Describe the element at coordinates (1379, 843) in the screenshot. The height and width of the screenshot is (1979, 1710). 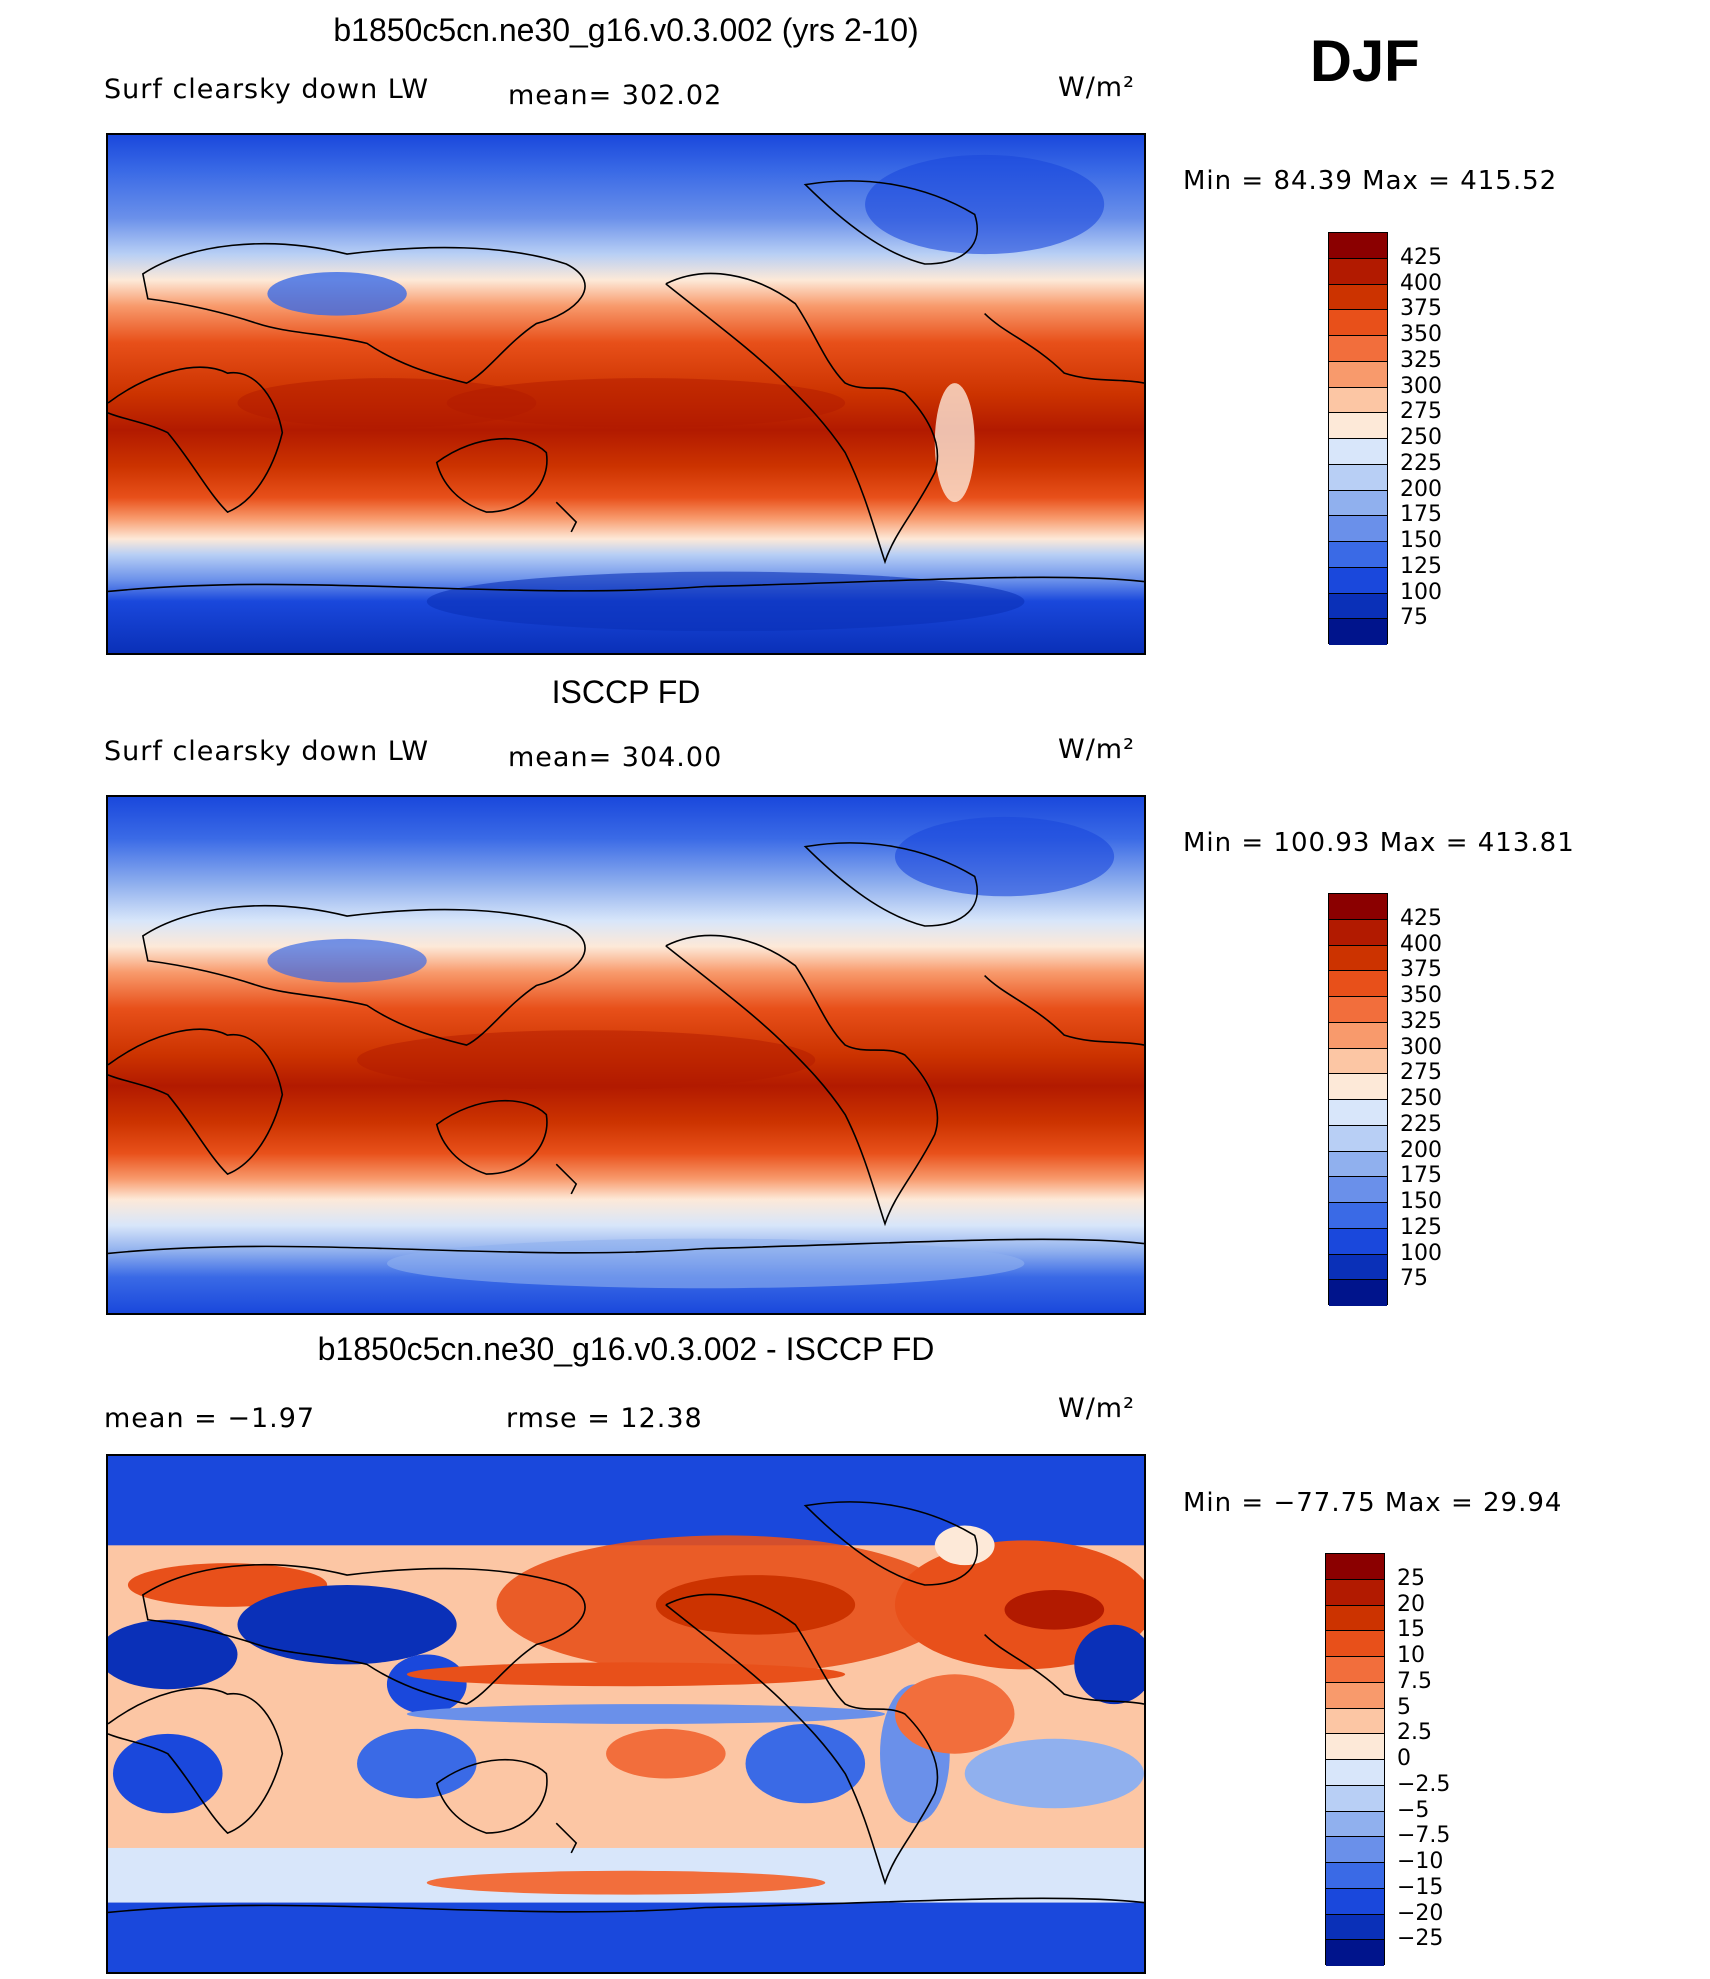
I see `panel-2-min-max: Min = 100.93 Max = 413.81` at that location.